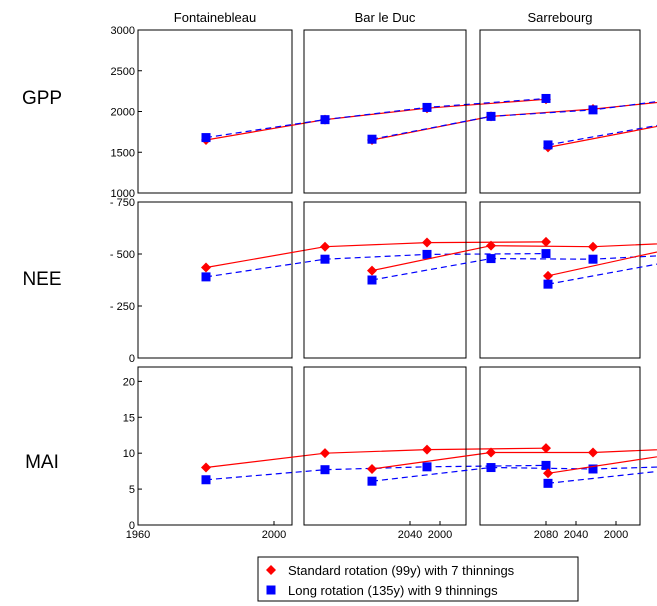 Image resolution: width=657 pixels, height=606 pixels. Describe the element at coordinates (602, 274) in the screenshot. I see `series-line-long-r1-c2` at that location.